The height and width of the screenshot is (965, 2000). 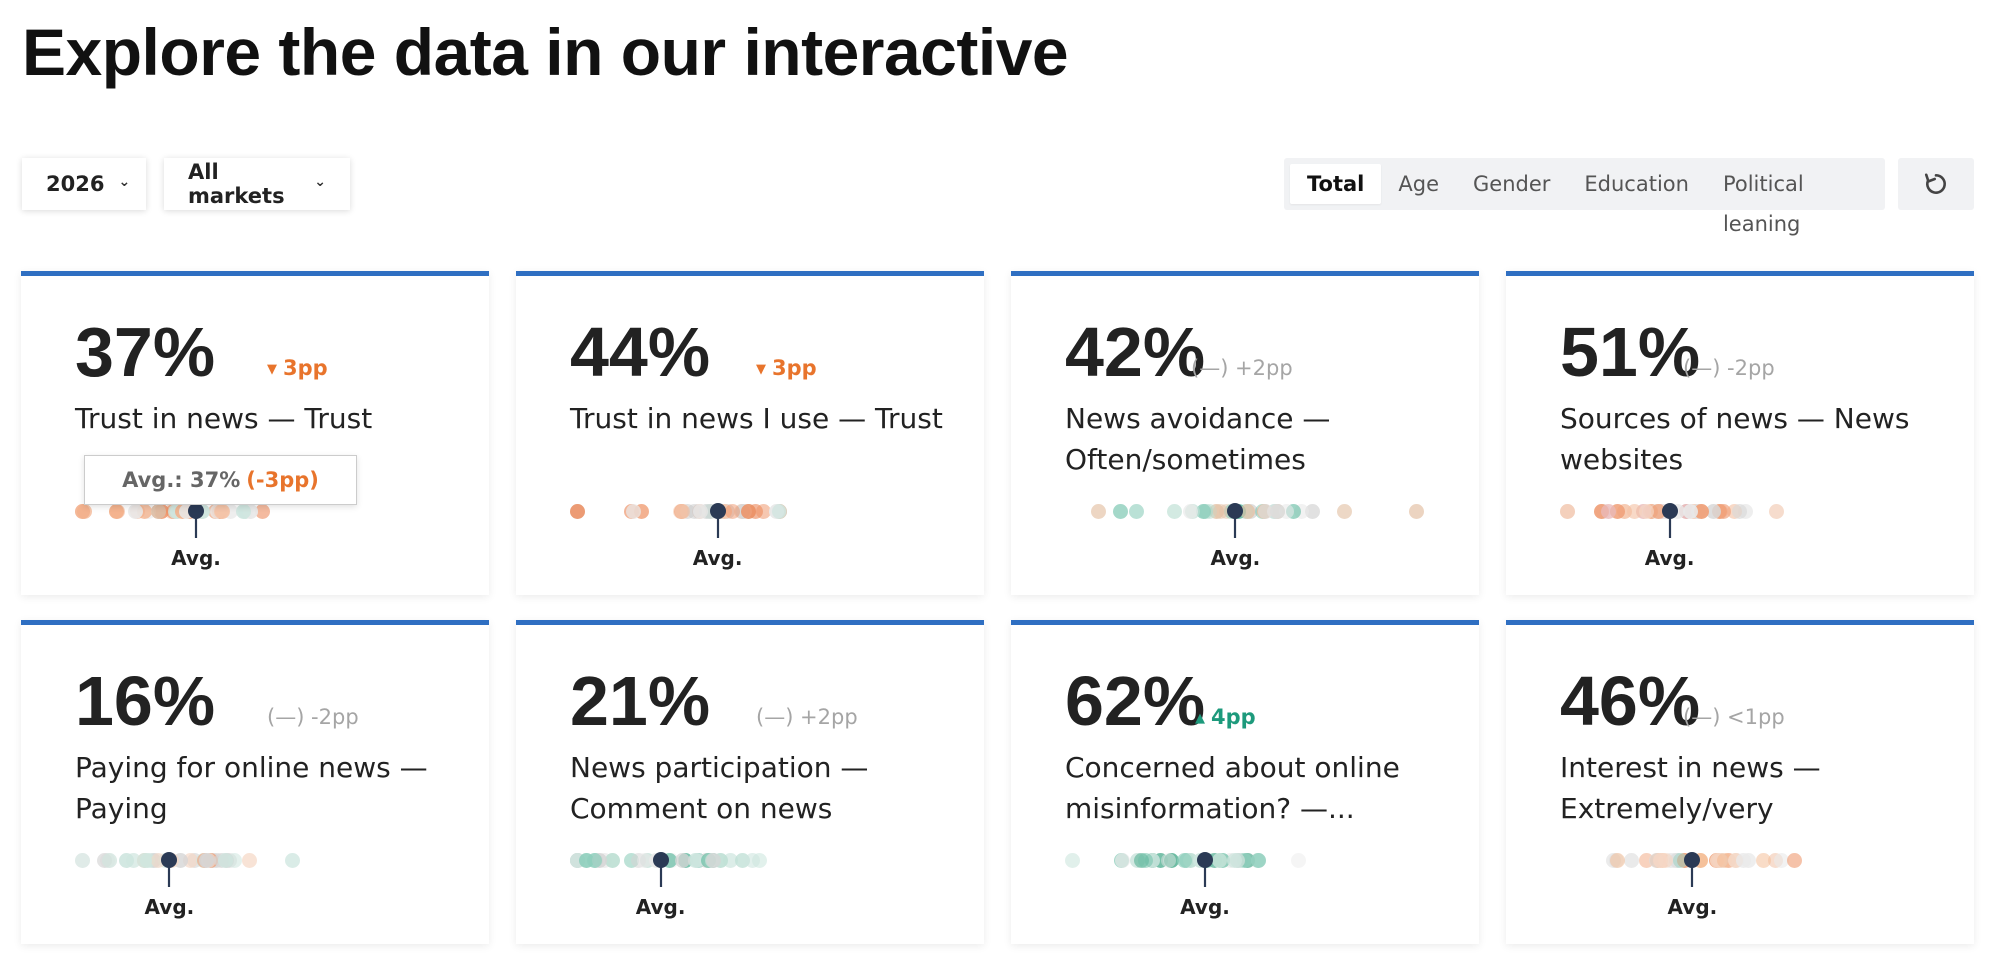 I want to click on tab-age: Age, so click(x=1418, y=184).